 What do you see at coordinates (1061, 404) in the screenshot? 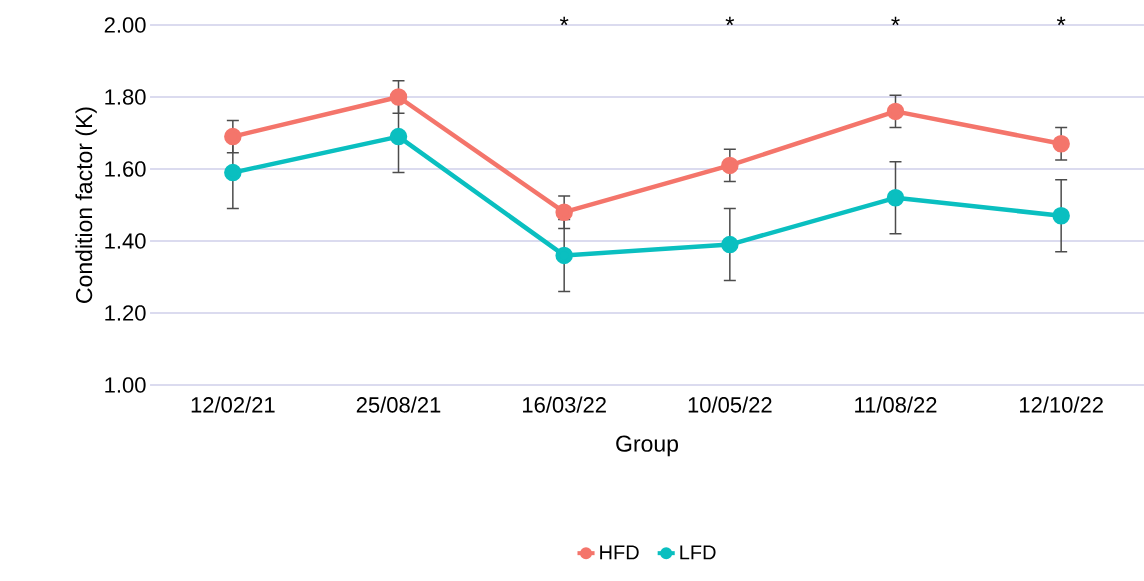
I see `x-tick-label: 12/10/22` at bounding box center [1061, 404].